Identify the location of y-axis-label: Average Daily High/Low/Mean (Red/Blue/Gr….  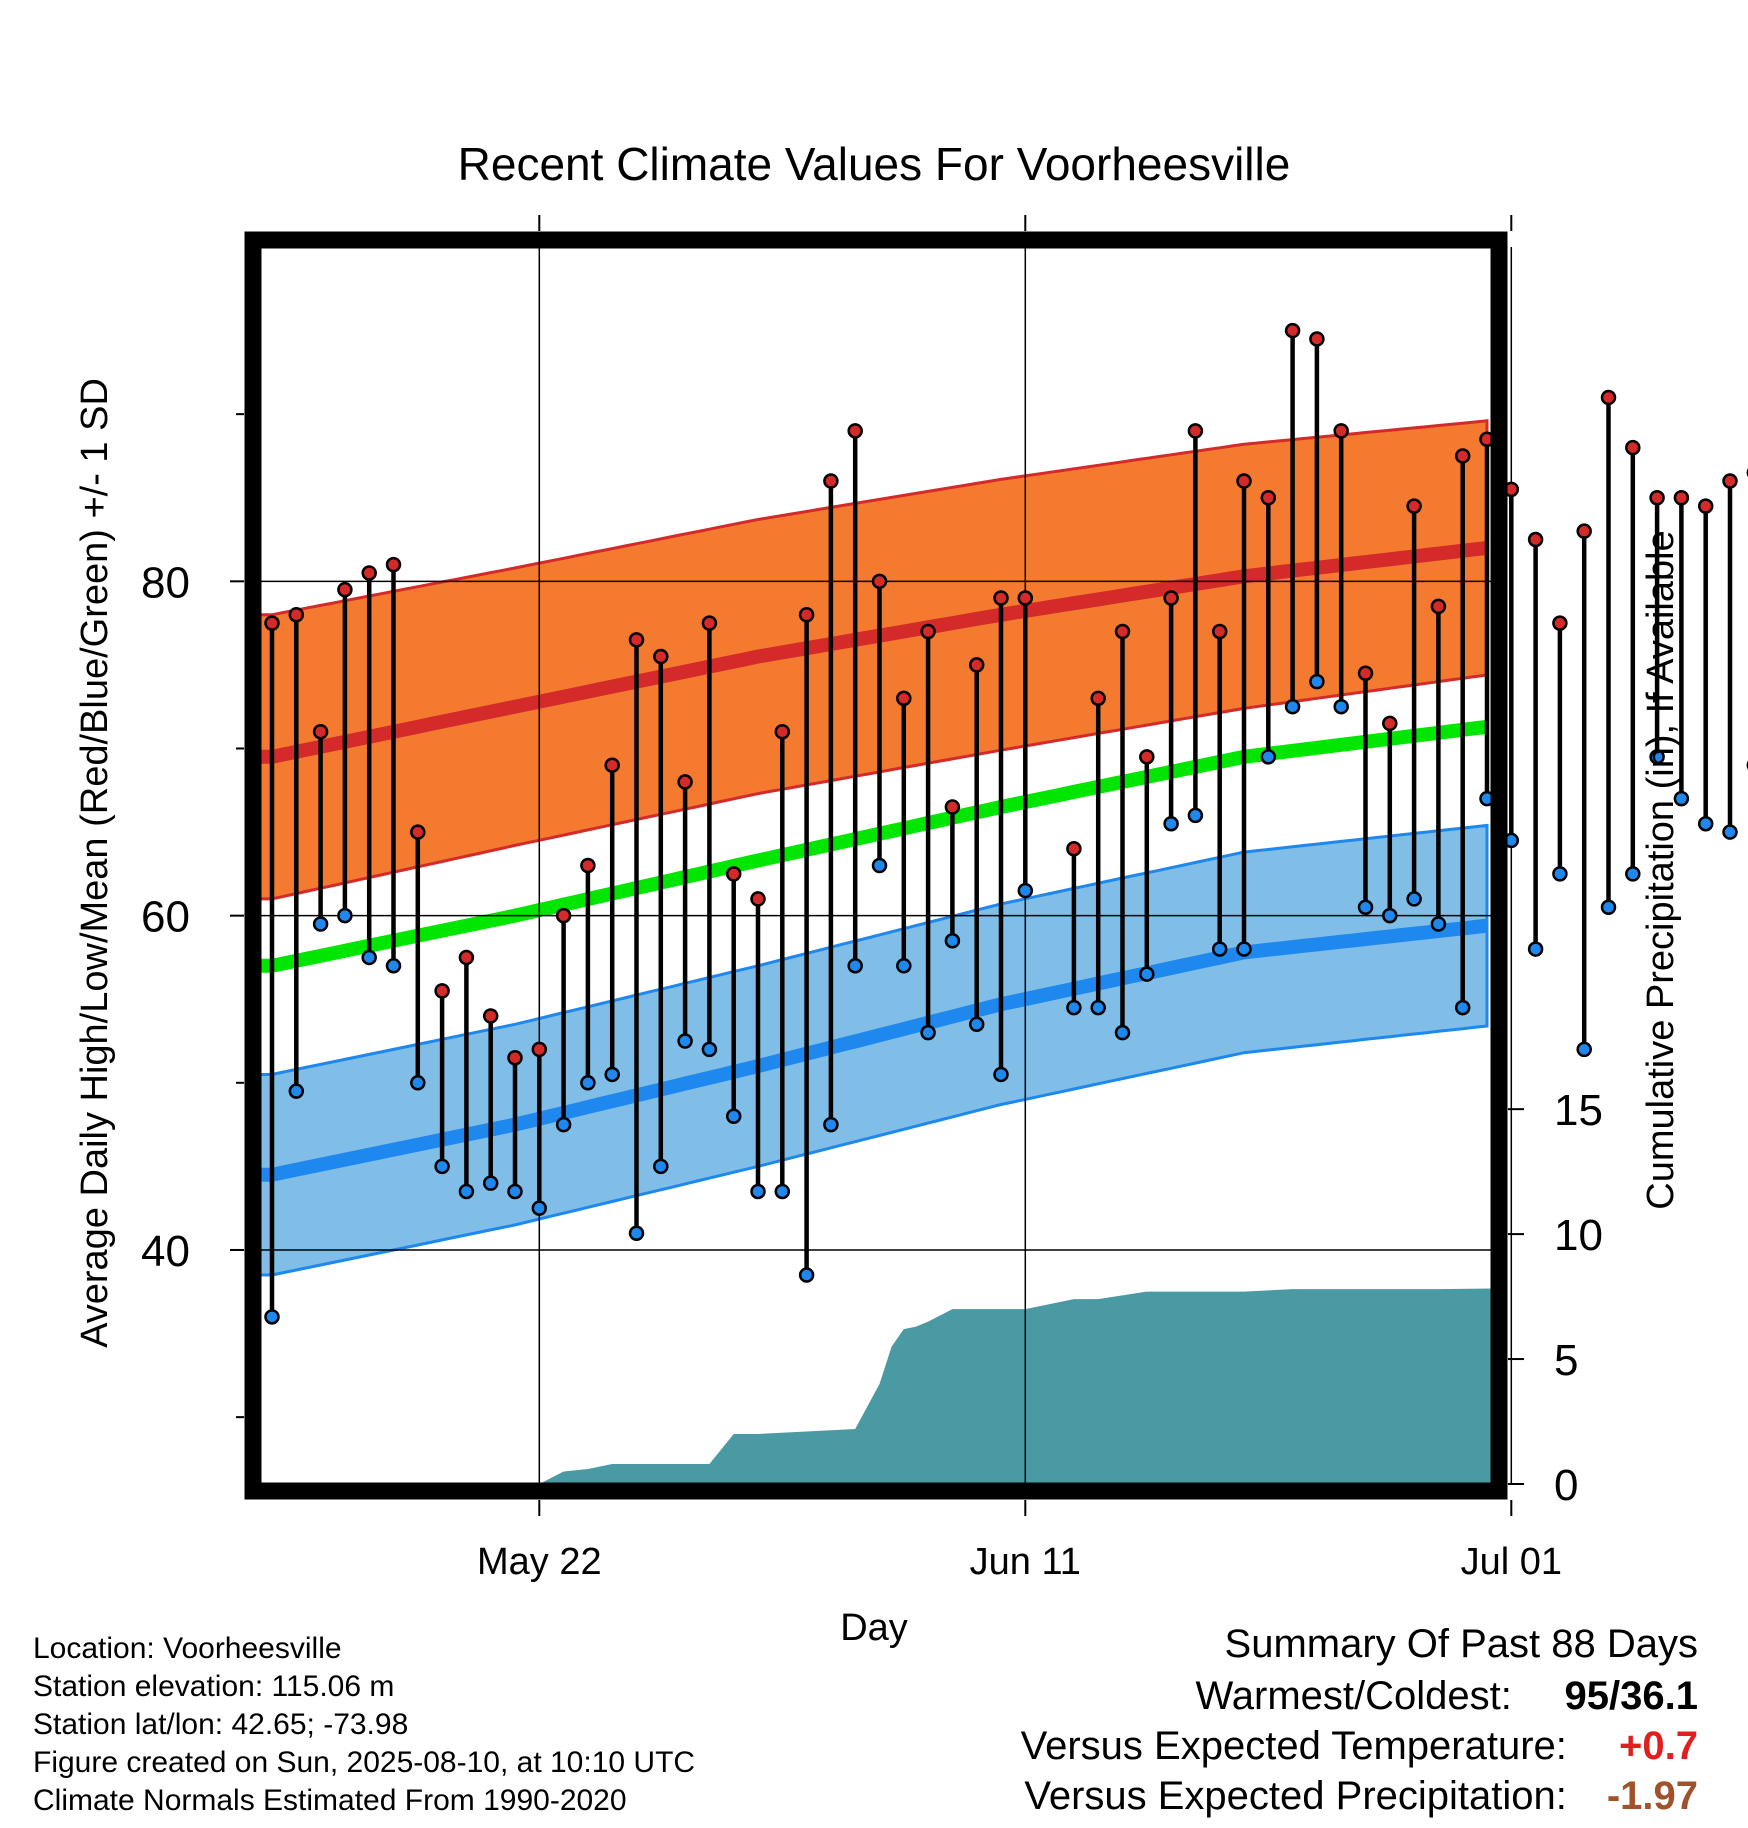
(95, 863).